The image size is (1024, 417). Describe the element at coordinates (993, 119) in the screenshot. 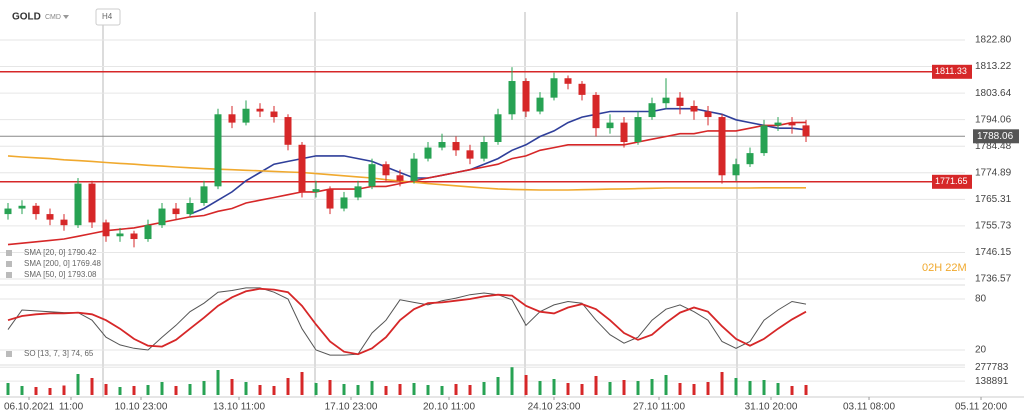

I see `y-tick-label: 1794.06` at that location.